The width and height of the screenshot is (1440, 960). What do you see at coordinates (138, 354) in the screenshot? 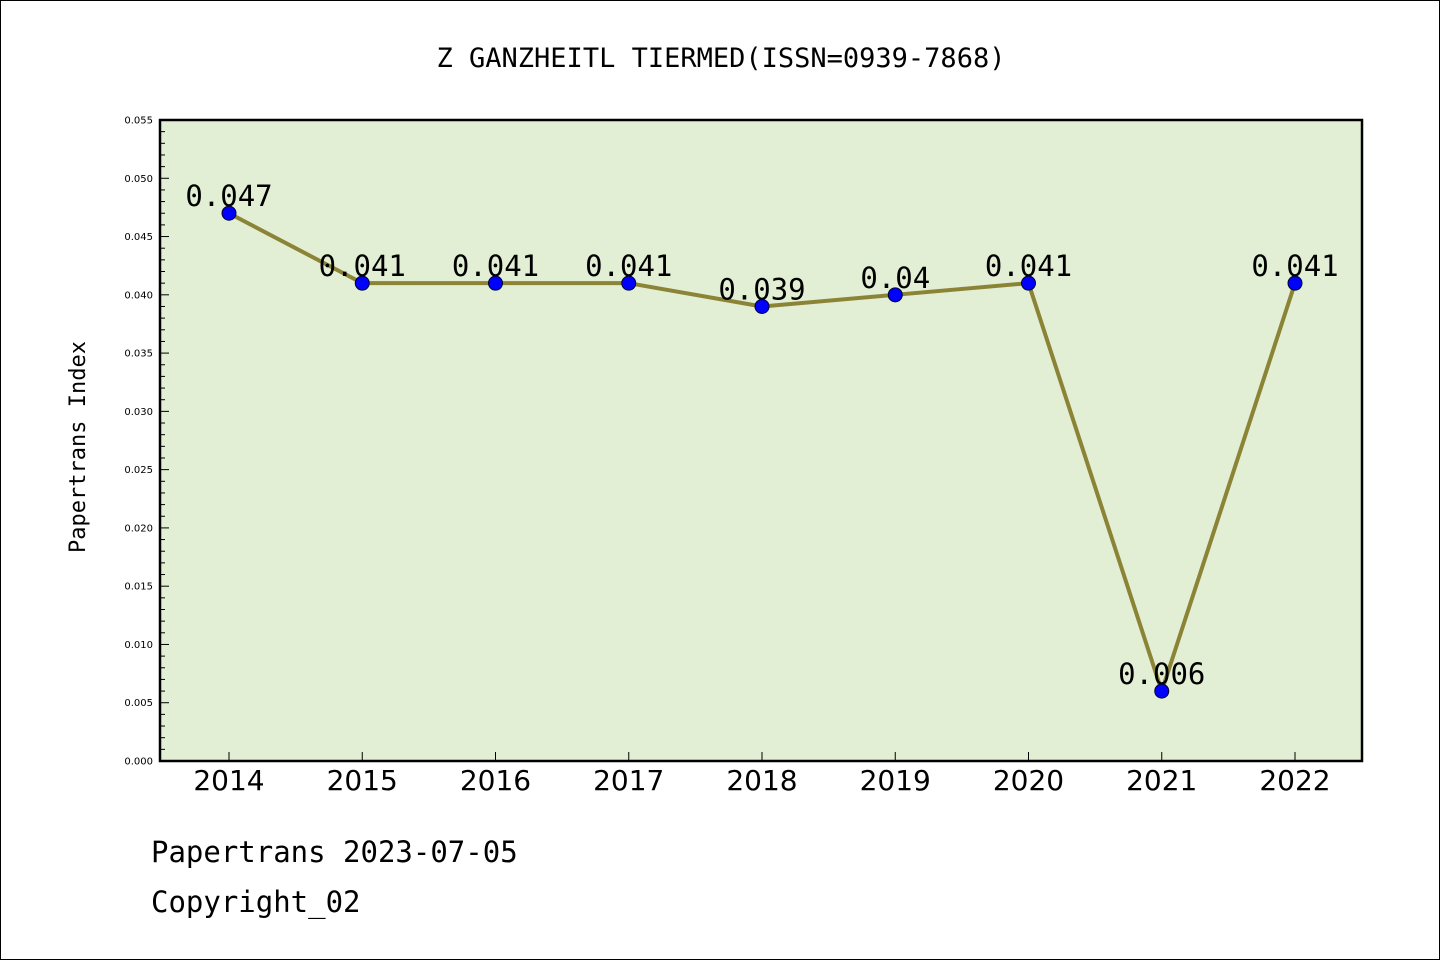
I see `y-tick-label: 0.035` at bounding box center [138, 354].